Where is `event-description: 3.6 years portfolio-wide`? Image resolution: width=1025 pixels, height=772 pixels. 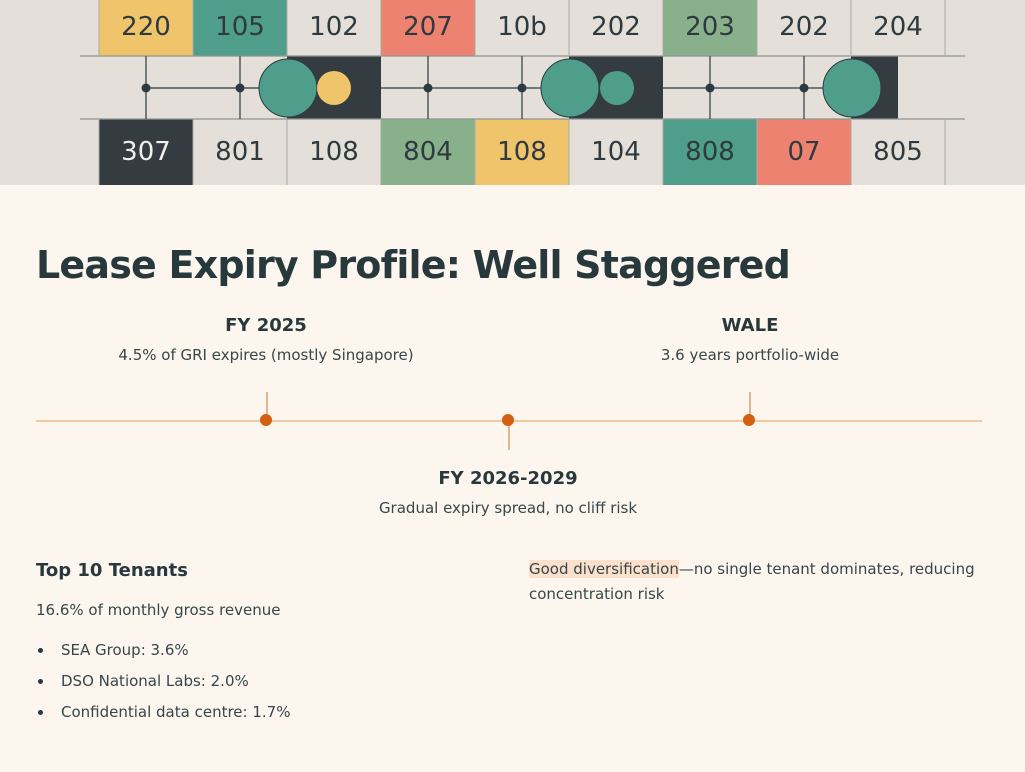 event-description: 3.6 years portfolio-wide is located at coordinates (750, 355).